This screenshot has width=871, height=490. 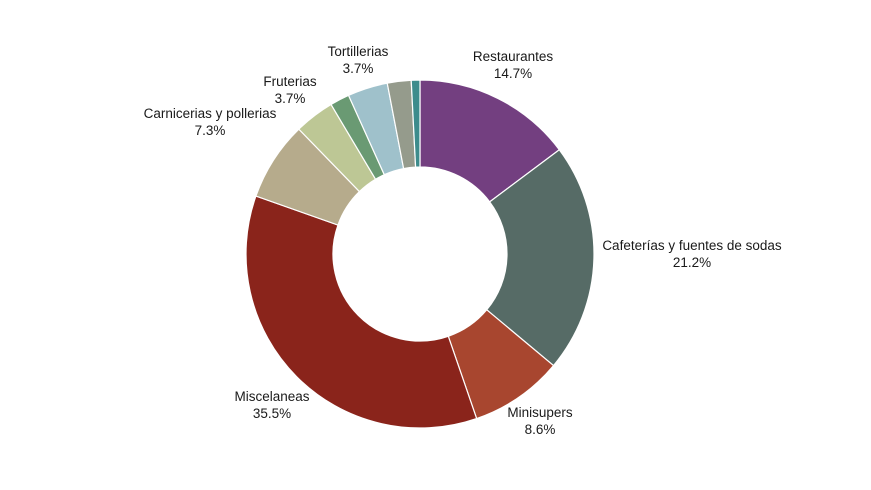 I want to click on slice-cafeterias-y-fuentes-de-sodas, so click(x=540, y=257).